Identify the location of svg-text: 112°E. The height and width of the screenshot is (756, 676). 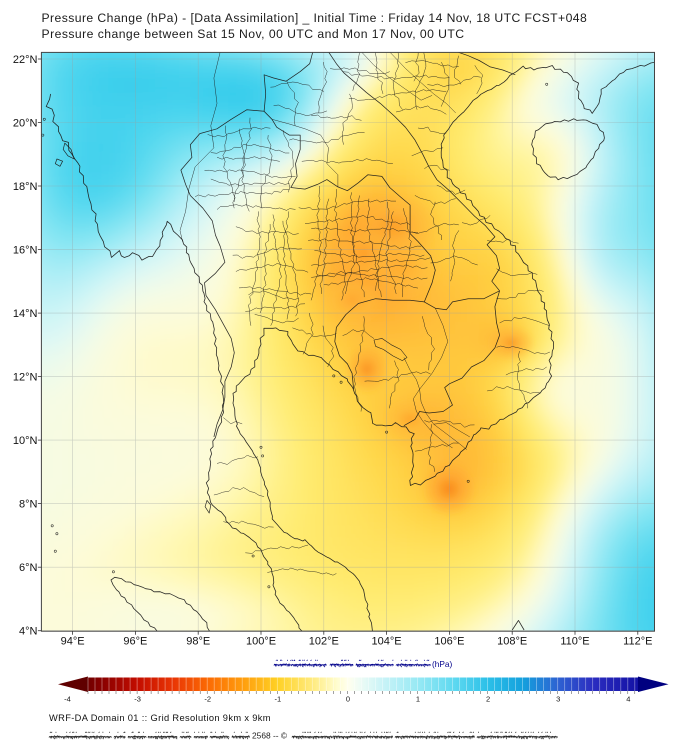
(637, 642).